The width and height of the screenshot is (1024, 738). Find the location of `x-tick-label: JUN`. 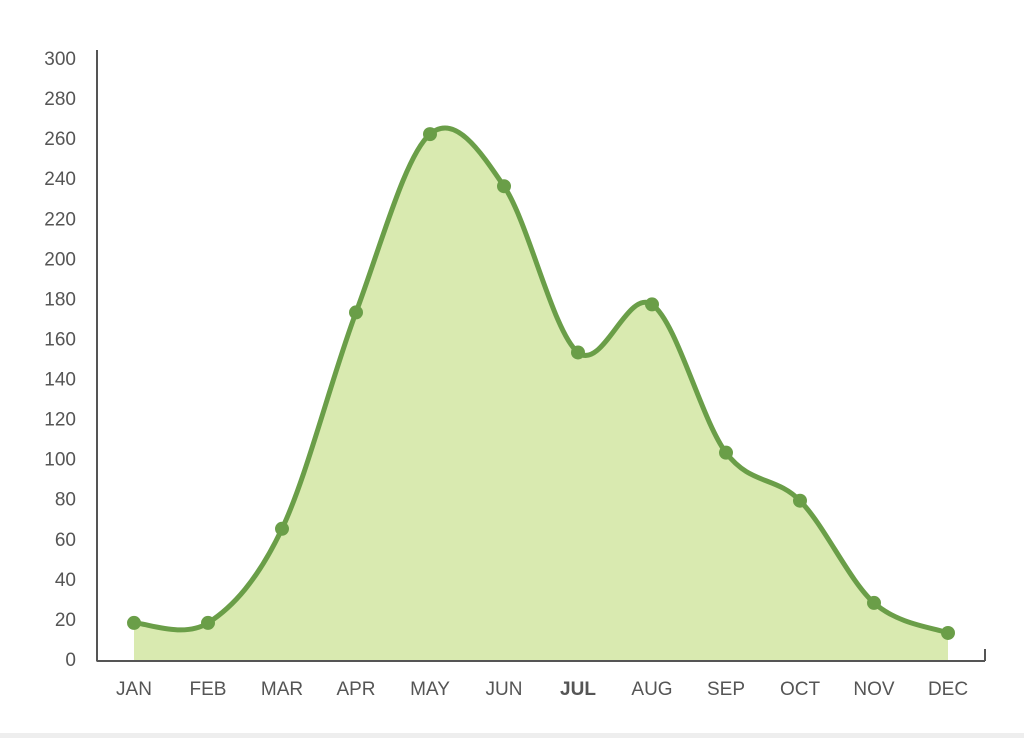

x-tick-label: JUN is located at coordinates (504, 689).